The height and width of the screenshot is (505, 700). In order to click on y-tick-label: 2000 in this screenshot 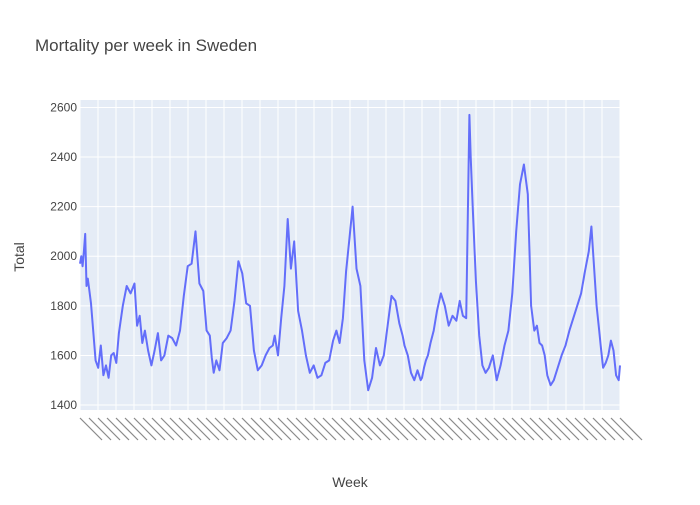, I will do `click(63, 256)`.